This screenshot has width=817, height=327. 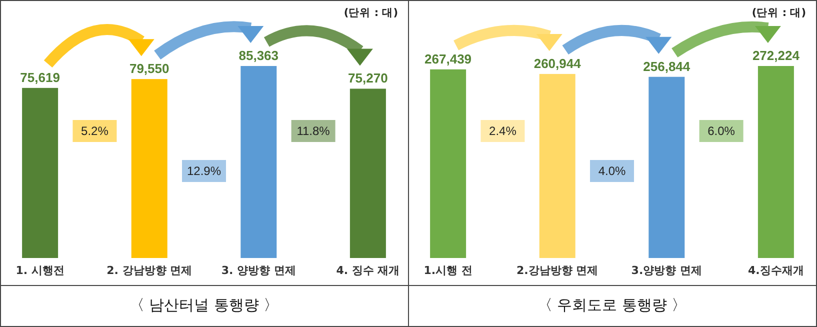 I want to click on annotation: 4.0%, so click(x=612, y=171).